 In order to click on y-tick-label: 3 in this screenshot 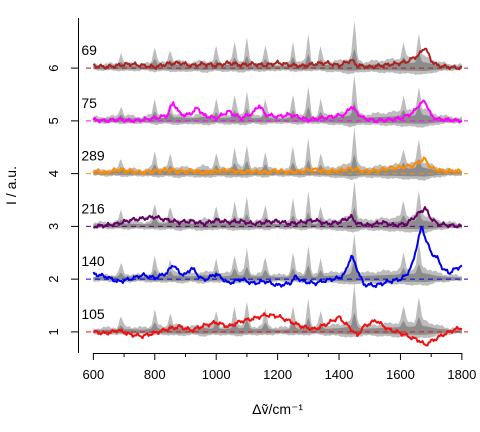, I will do `click(53, 226)`.